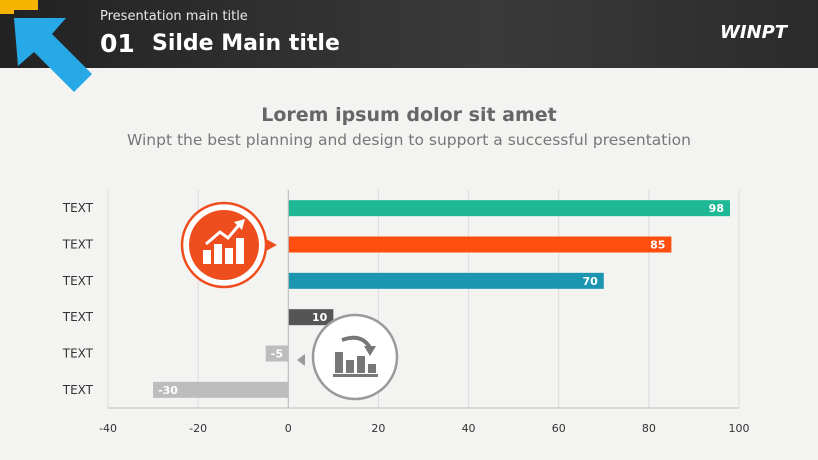 The height and width of the screenshot is (460, 818). I want to click on x-tick-label: 100, so click(739, 428).